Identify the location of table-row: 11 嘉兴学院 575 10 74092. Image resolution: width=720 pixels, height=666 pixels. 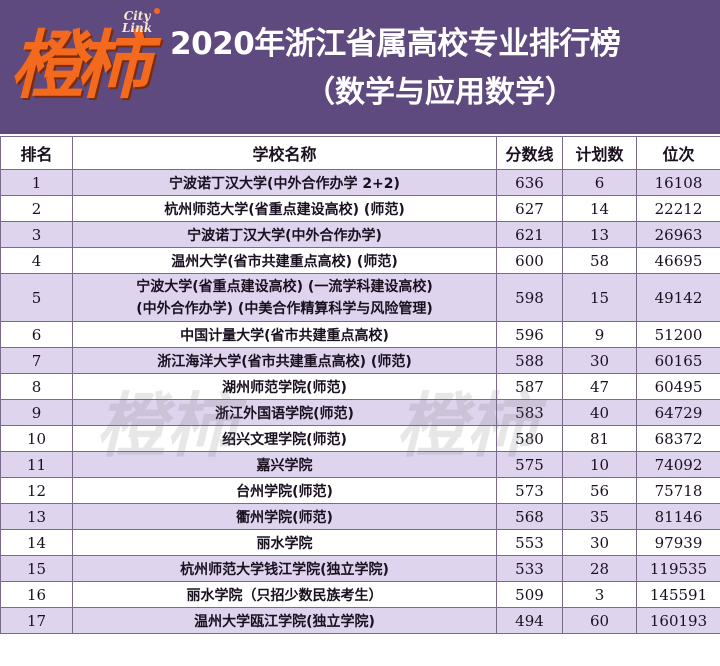
(360, 464).